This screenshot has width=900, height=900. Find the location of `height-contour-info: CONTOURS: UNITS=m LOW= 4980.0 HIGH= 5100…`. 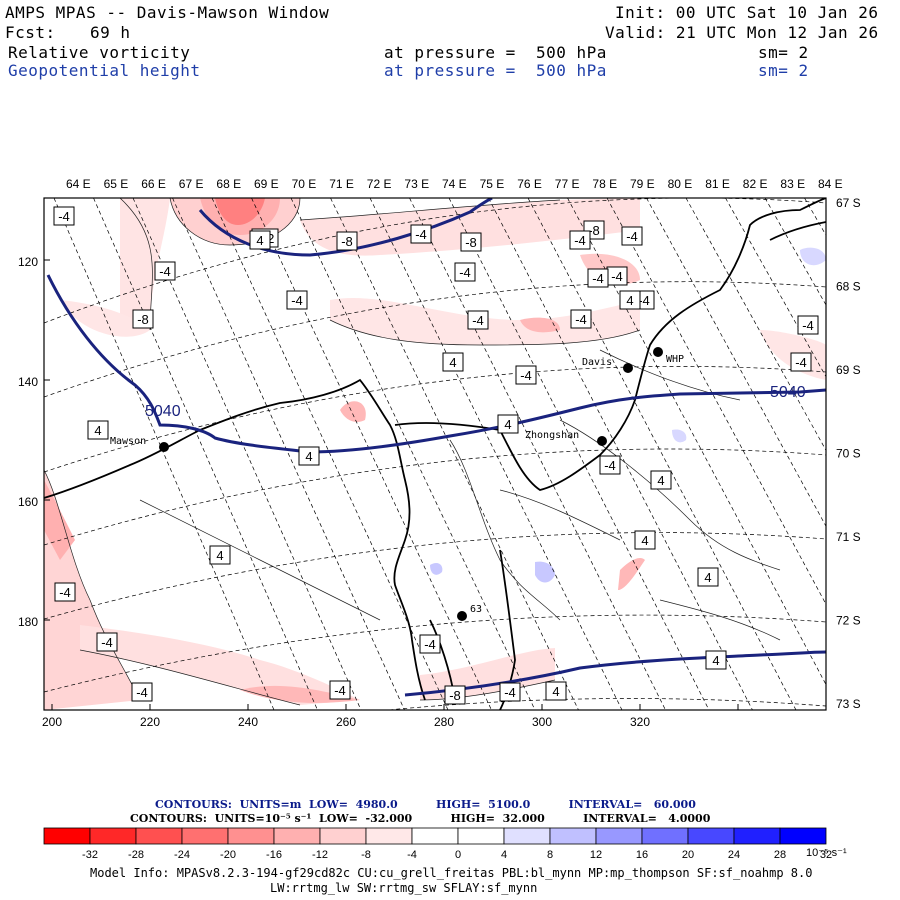

height-contour-info: CONTOURS: UNITS=m LOW= 4980.0 HIGH= 5100… is located at coordinates (425, 804).